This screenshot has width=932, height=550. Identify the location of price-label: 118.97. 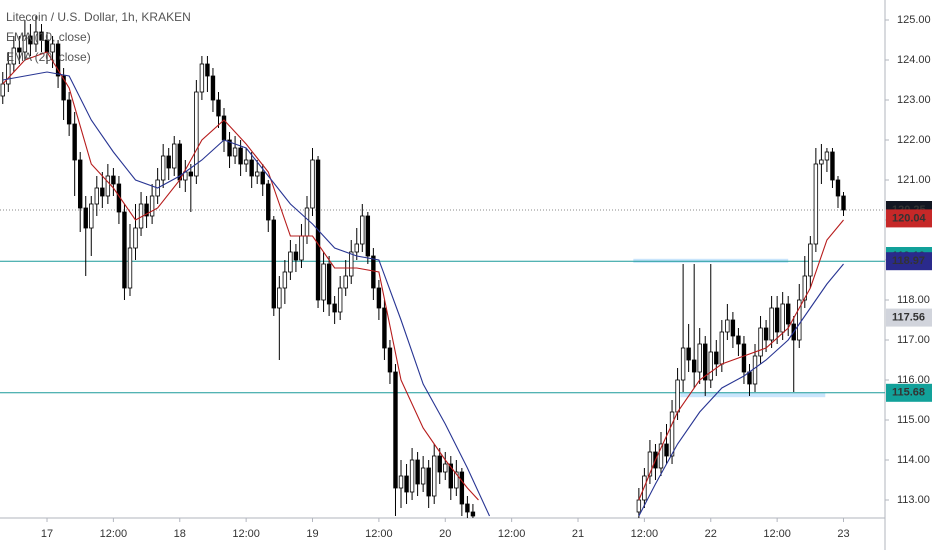
(908, 261).